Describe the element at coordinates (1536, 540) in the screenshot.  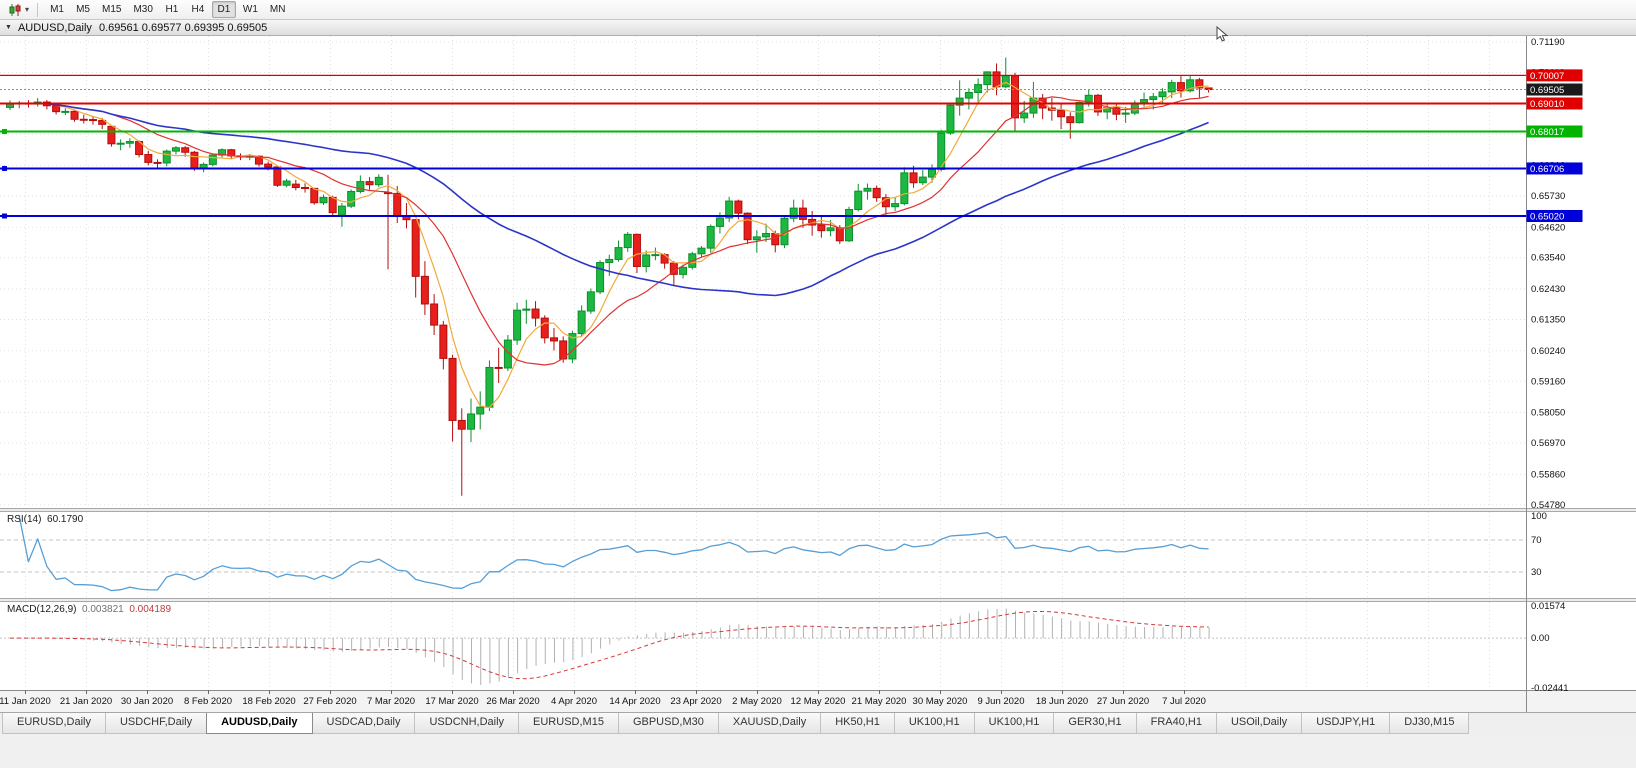
I see `rsi-axis-label: 70` at that location.